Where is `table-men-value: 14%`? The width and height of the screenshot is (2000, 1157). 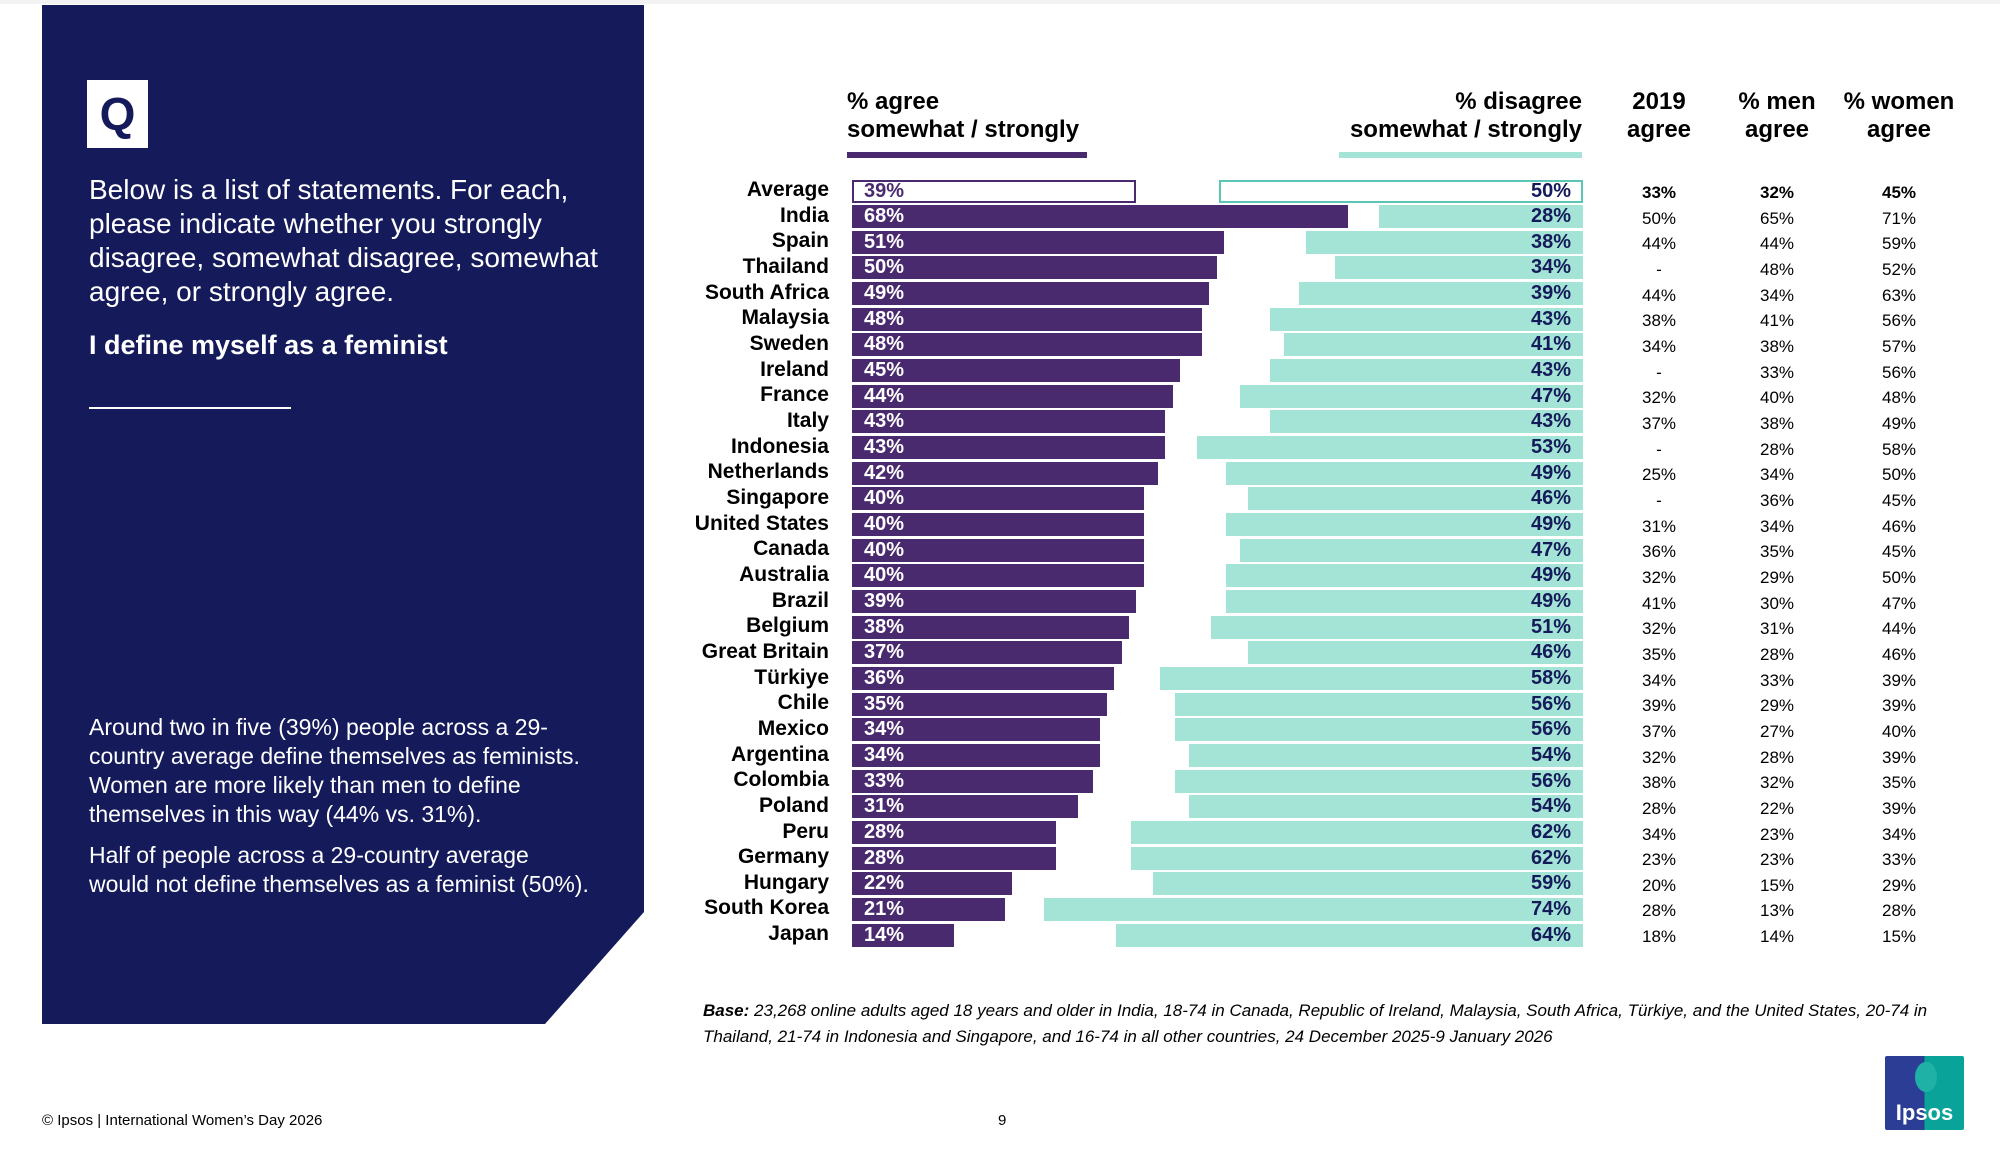 table-men-value: 14% is located at coordinates (1777, 937).